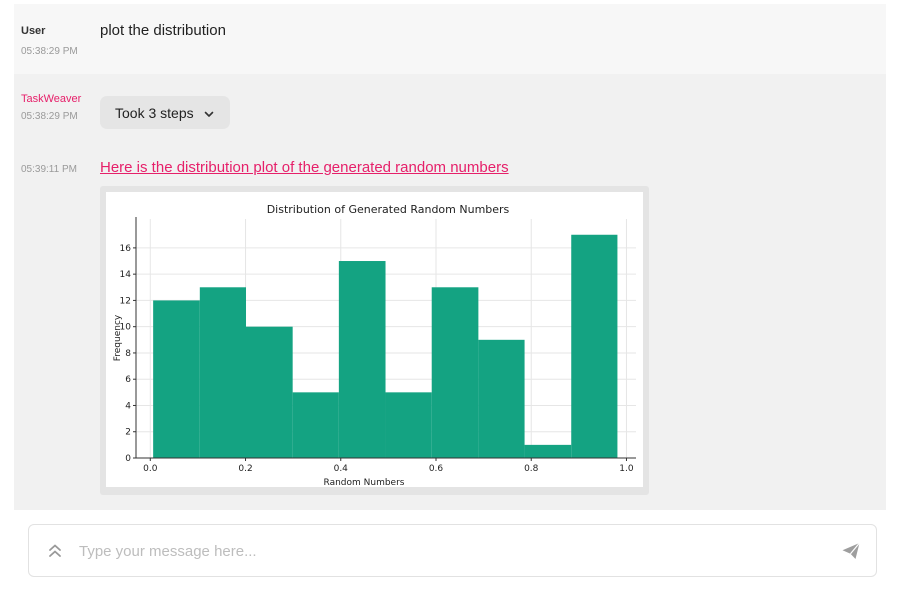 This screenshot has height=601, width=900. What do you see at coordinates (154, 112) in the screenshot?
I see `steps-label: Took 3 steps` at bounding box center [154, 112].